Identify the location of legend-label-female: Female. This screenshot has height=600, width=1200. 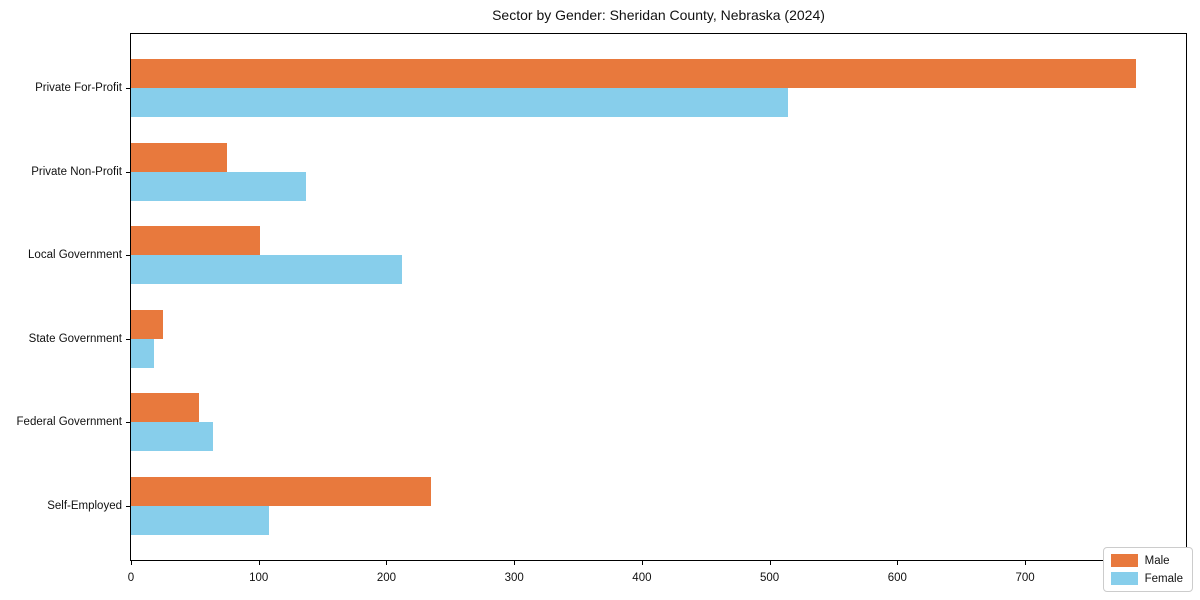
(1163, 578).